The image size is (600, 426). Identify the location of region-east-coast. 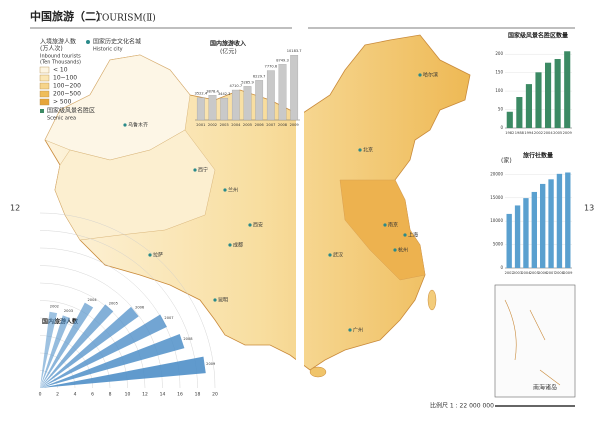
(382, 230).